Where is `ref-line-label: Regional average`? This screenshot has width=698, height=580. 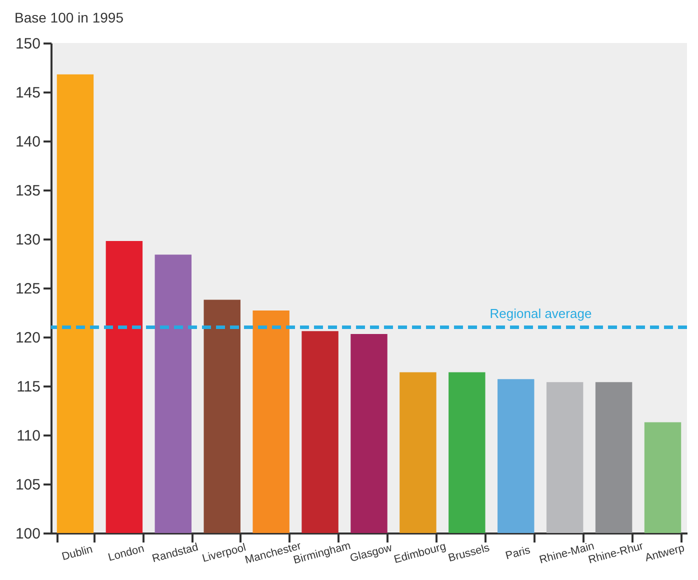
ref-line-label: Regional average is located at coordinates (541, 314).